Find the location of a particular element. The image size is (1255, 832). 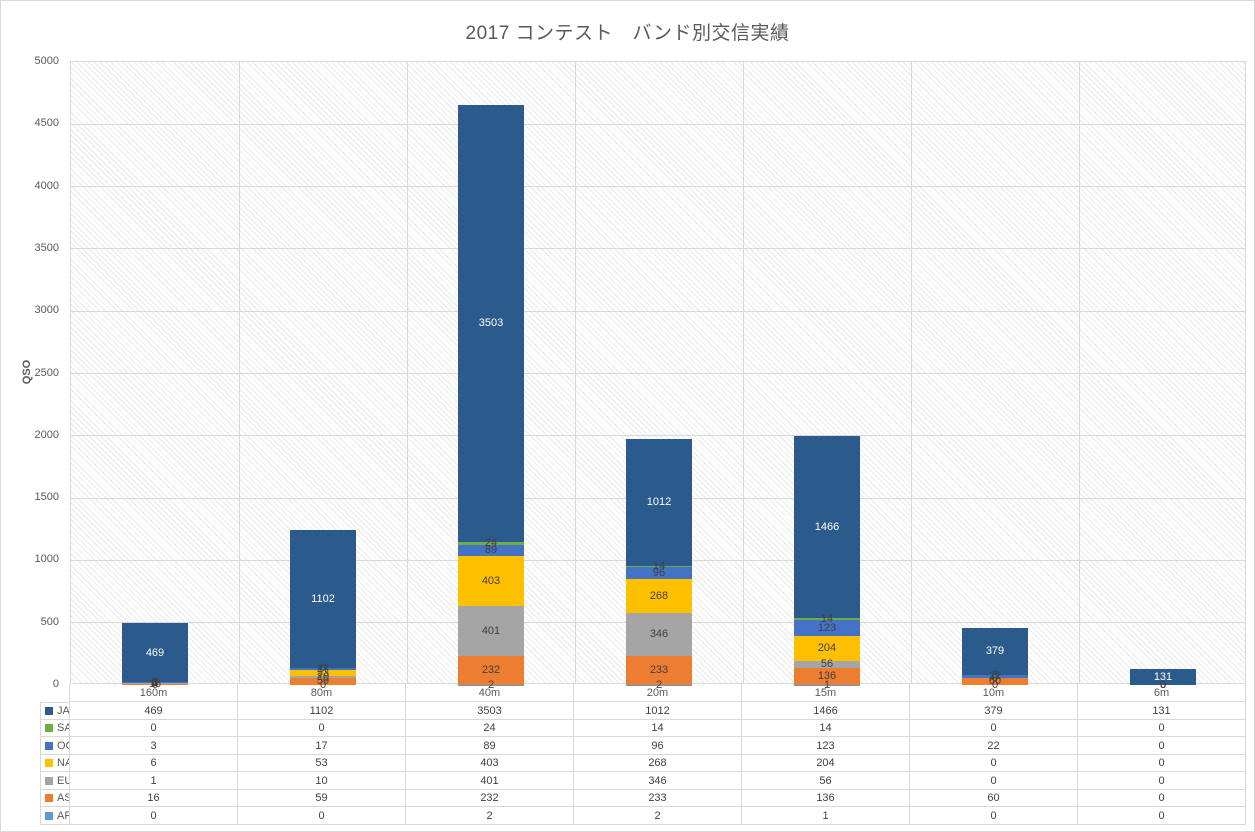

bar-label-as-10m: 60 is located at coordinates (995, 681).